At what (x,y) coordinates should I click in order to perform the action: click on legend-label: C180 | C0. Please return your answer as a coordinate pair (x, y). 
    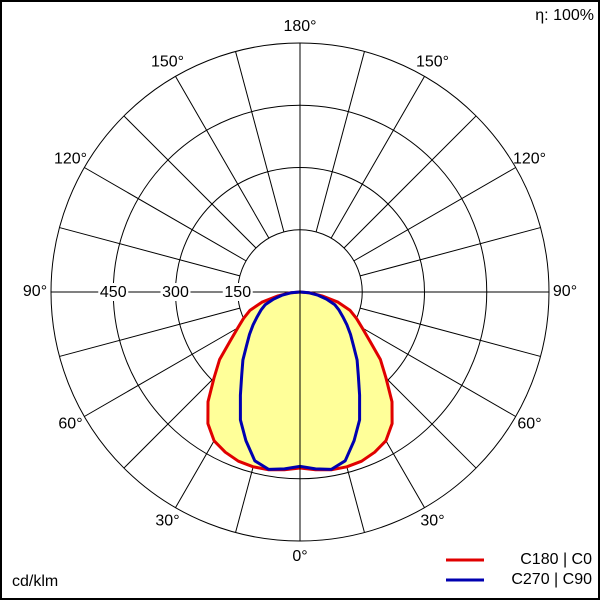
    Looking at the image, I should click on (556, 559).